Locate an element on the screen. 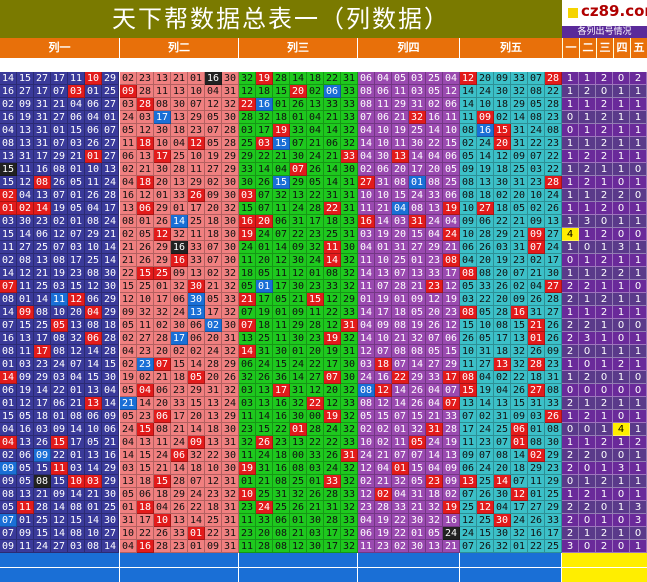 This screenshot has width=647, height=582. number-cell: 33 is located at coordinates (264, 520).